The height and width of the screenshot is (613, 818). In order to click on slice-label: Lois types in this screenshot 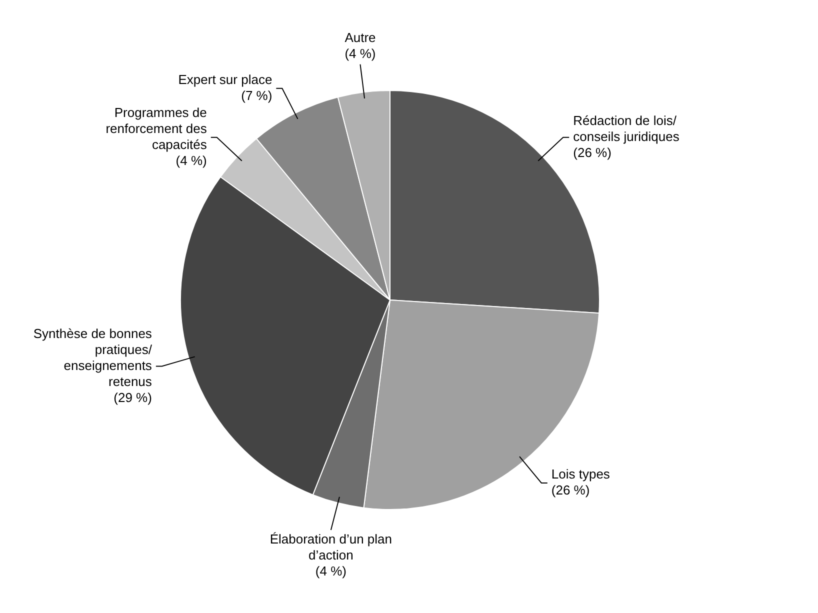, I will do `click(580, 474)`.